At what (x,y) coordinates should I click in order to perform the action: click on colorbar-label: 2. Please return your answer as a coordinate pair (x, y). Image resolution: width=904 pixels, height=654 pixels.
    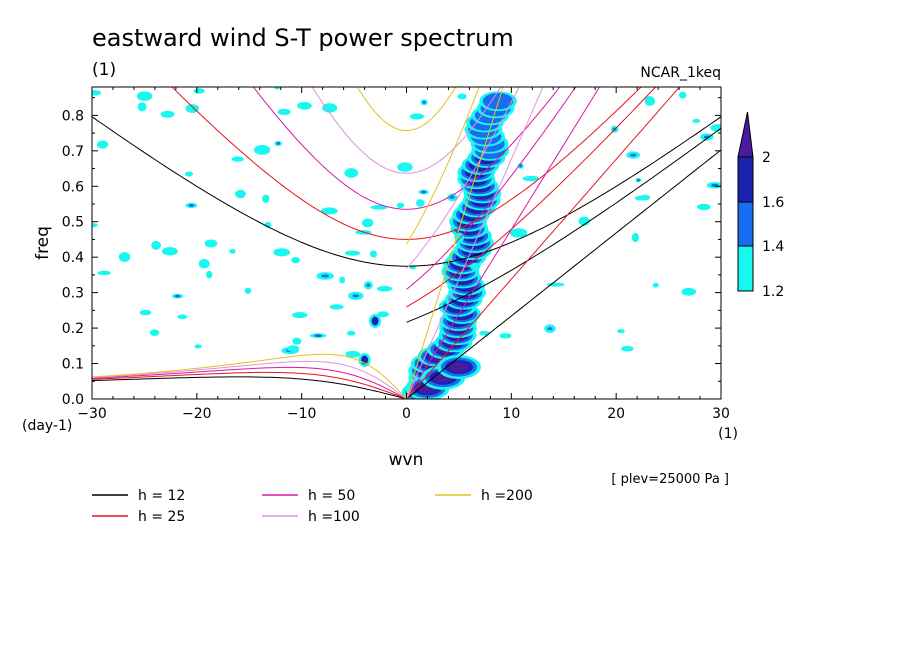
    Looking at the image, I should click on (766, 158).